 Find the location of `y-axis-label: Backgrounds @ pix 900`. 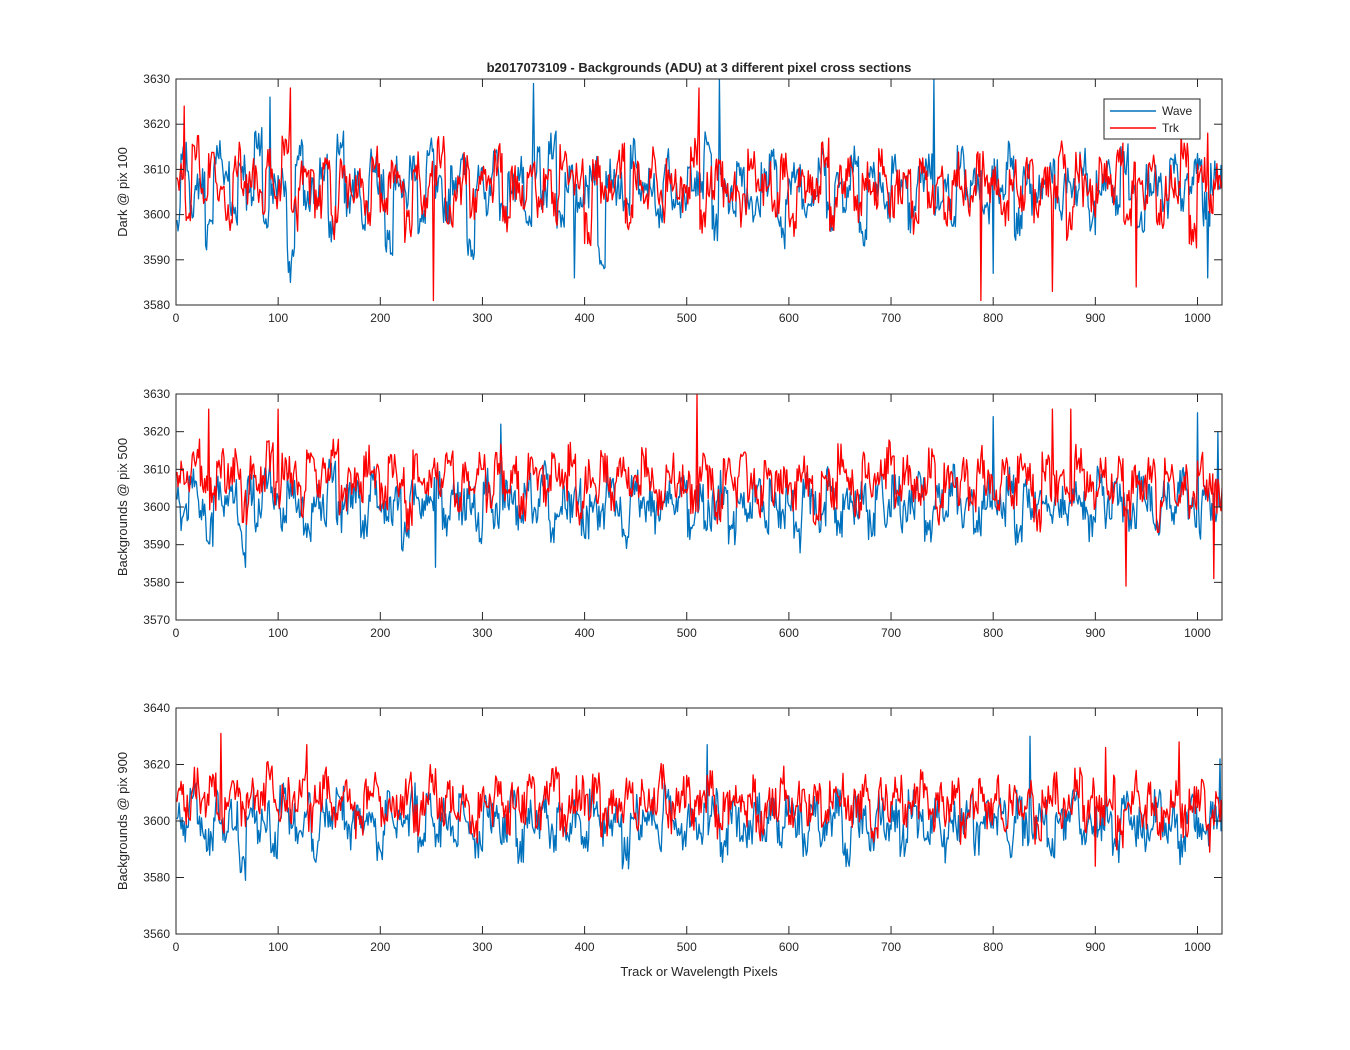

y-axis-label: Backgrounds @ pix 900 is located at coordinates (122, 821).